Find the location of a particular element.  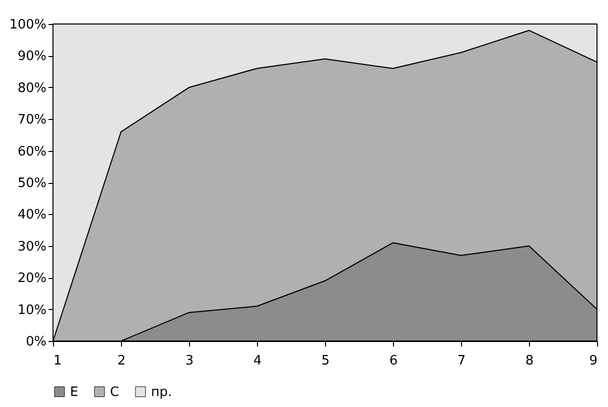

legend-label: пр. is located at coordinates (161, 392).